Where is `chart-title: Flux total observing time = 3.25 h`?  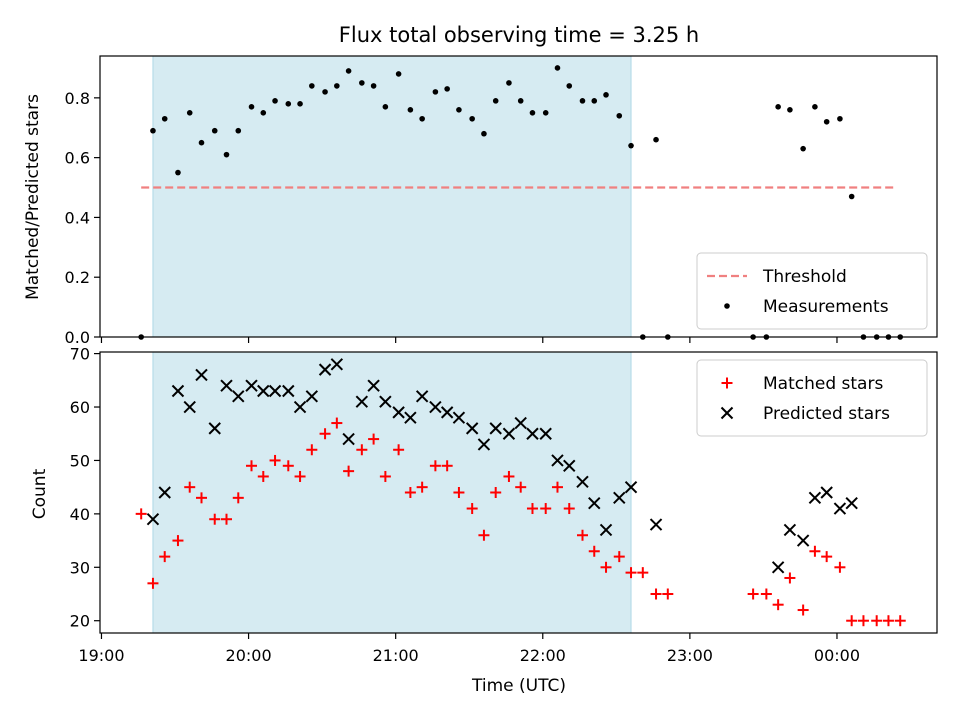 chart-title: Flux total observing time = 3.25 h is located at coordinates (519, 35).